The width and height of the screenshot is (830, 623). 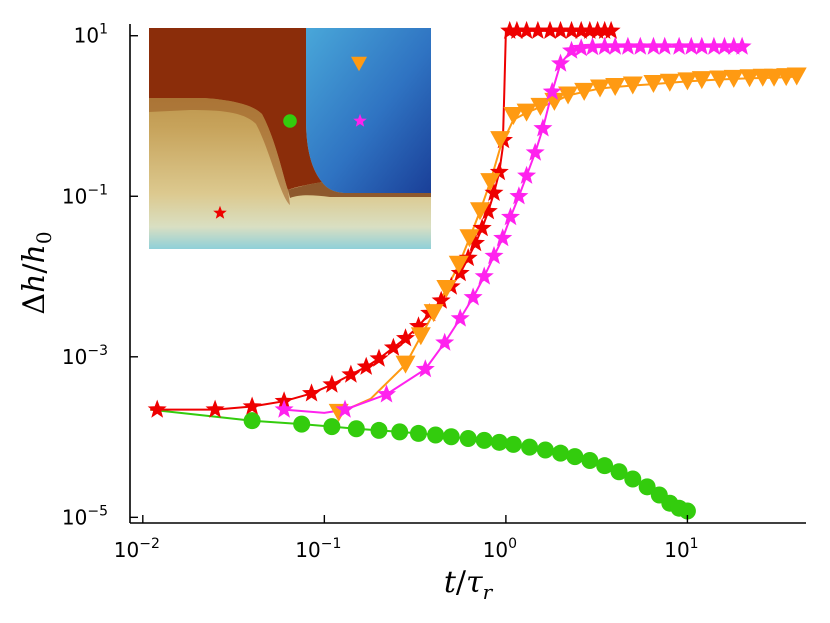 What do you see at coordinates (34, 253) in the screenshot?
I see `y-label-h0: h` at bounding box center [34, 253].